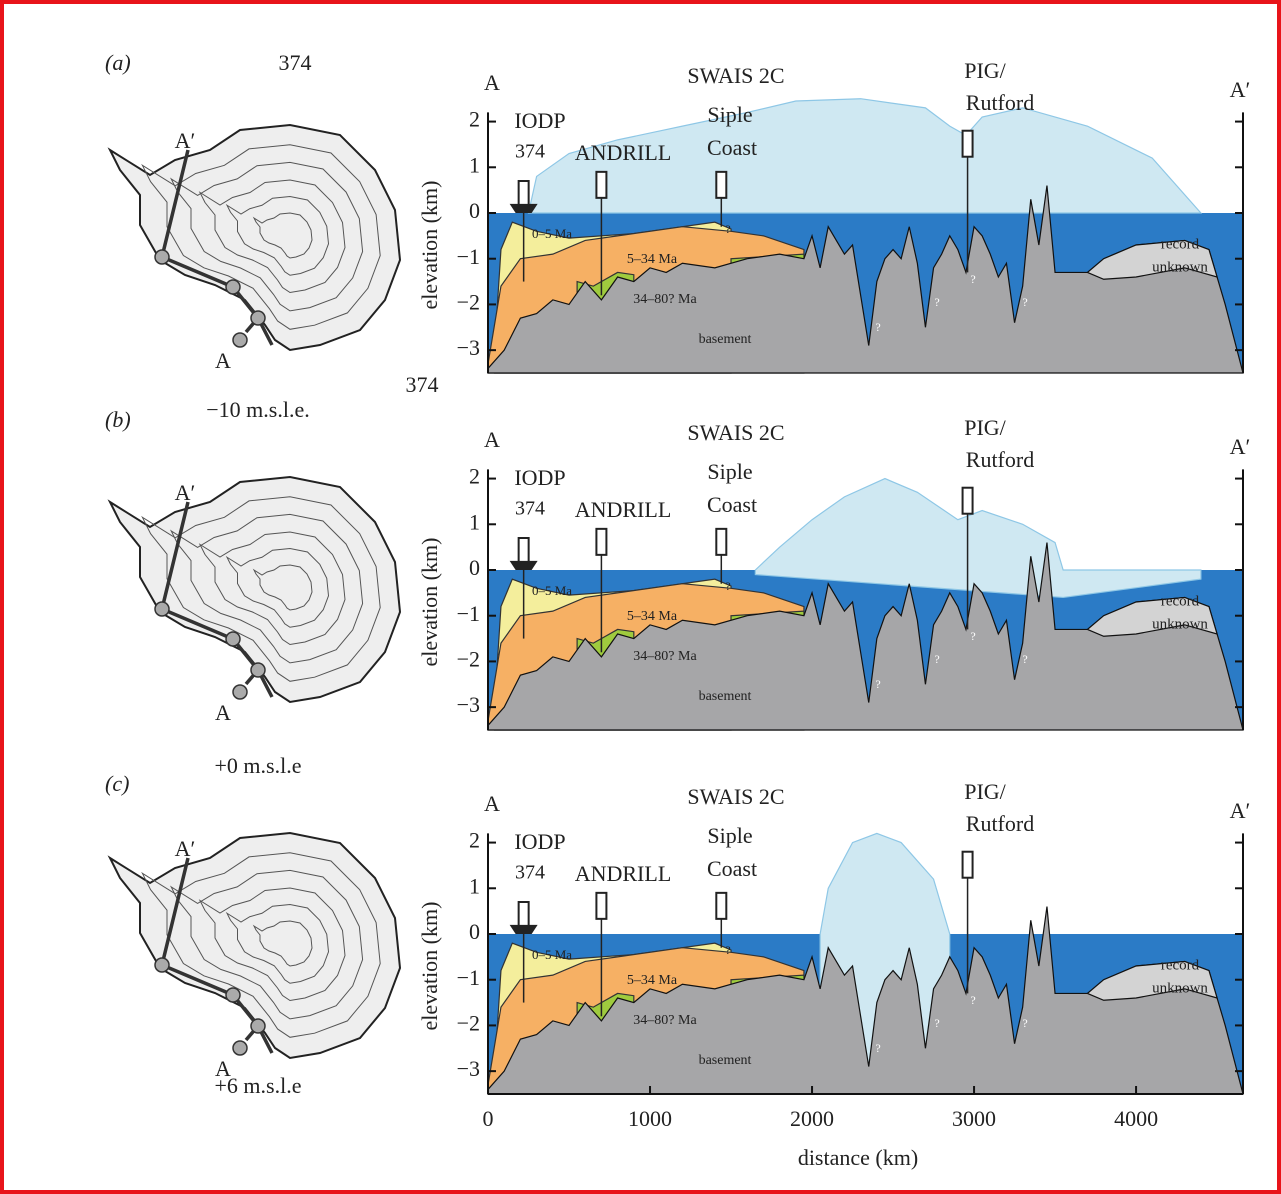  I want to click on unit-label: 0–5 Ma, so click(552, 233).